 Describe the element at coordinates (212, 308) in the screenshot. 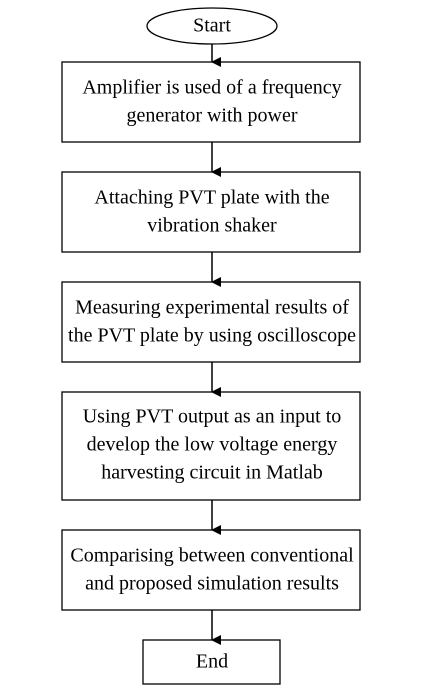

I see `node-text: Measuring experimental results of` at that location.